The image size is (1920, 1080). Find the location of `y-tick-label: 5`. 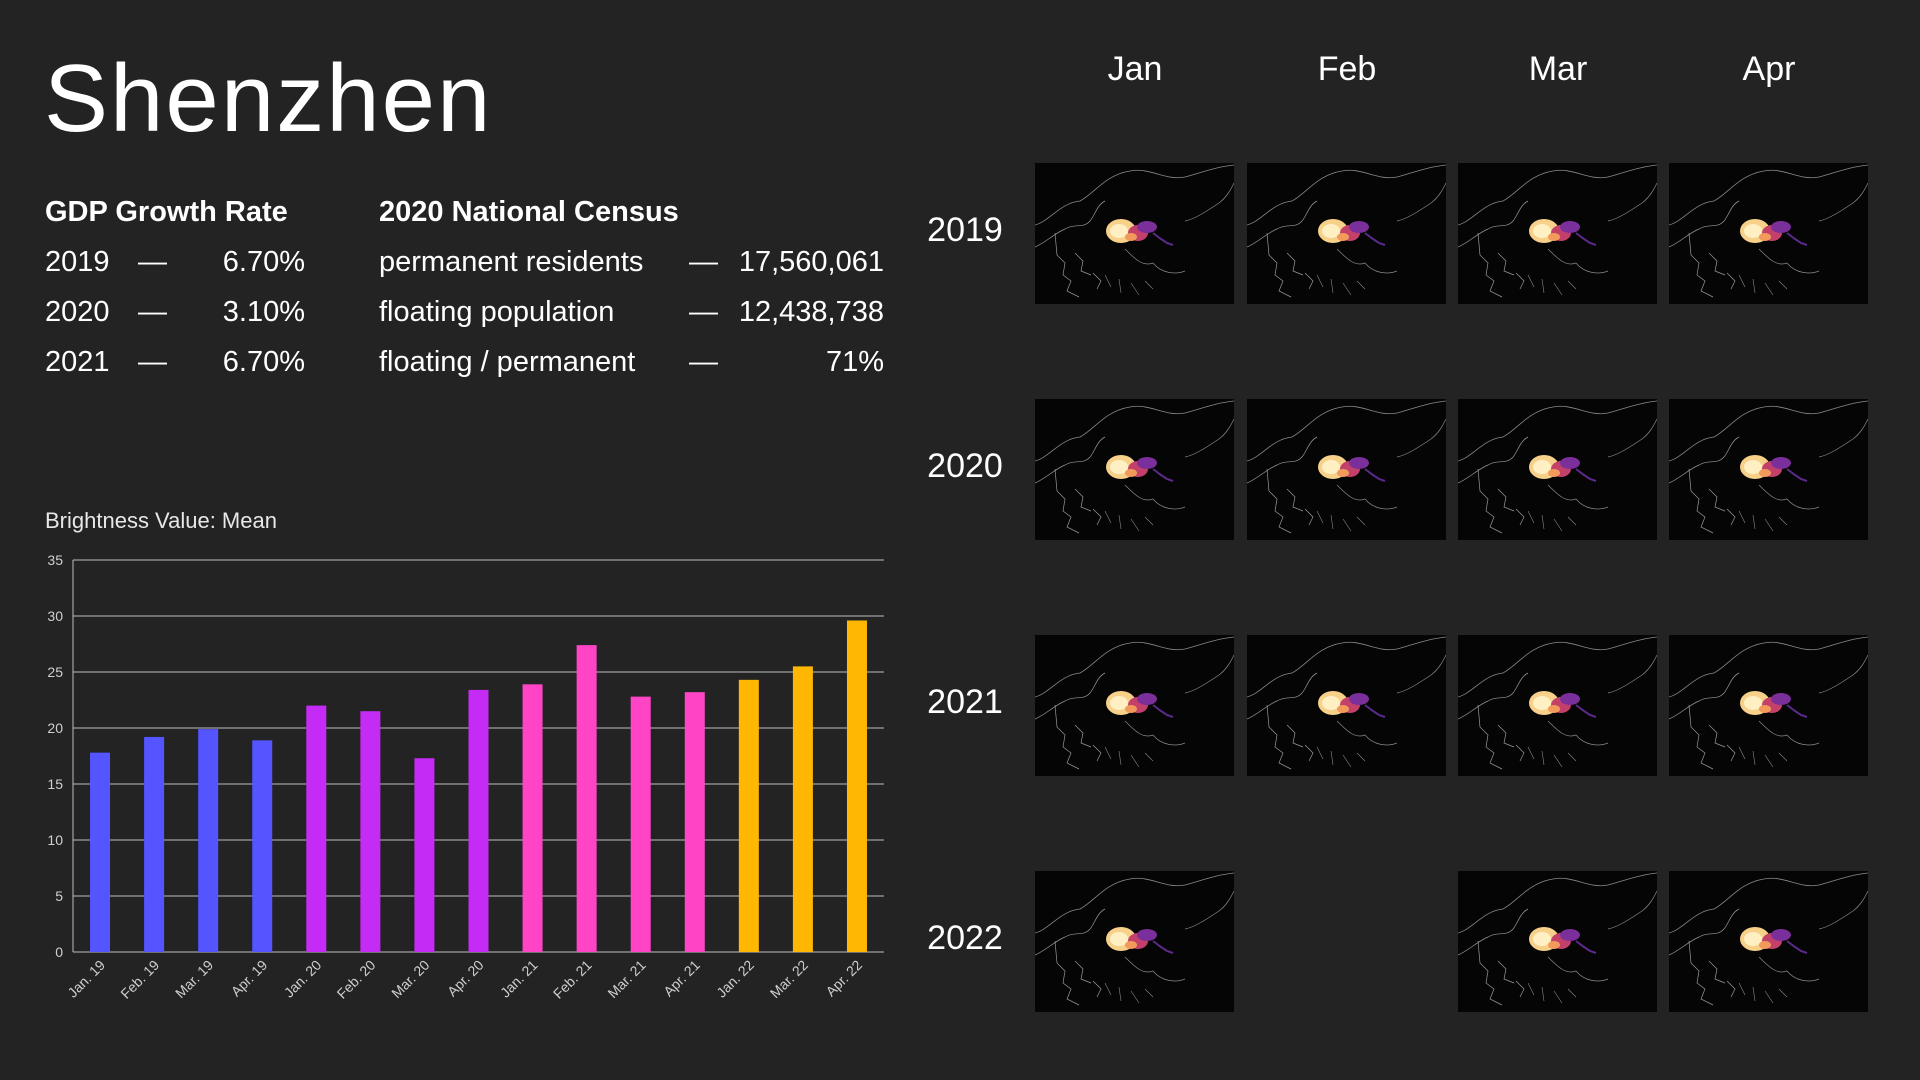

y-tick-label: 5 is located at coordinates (59, 896).